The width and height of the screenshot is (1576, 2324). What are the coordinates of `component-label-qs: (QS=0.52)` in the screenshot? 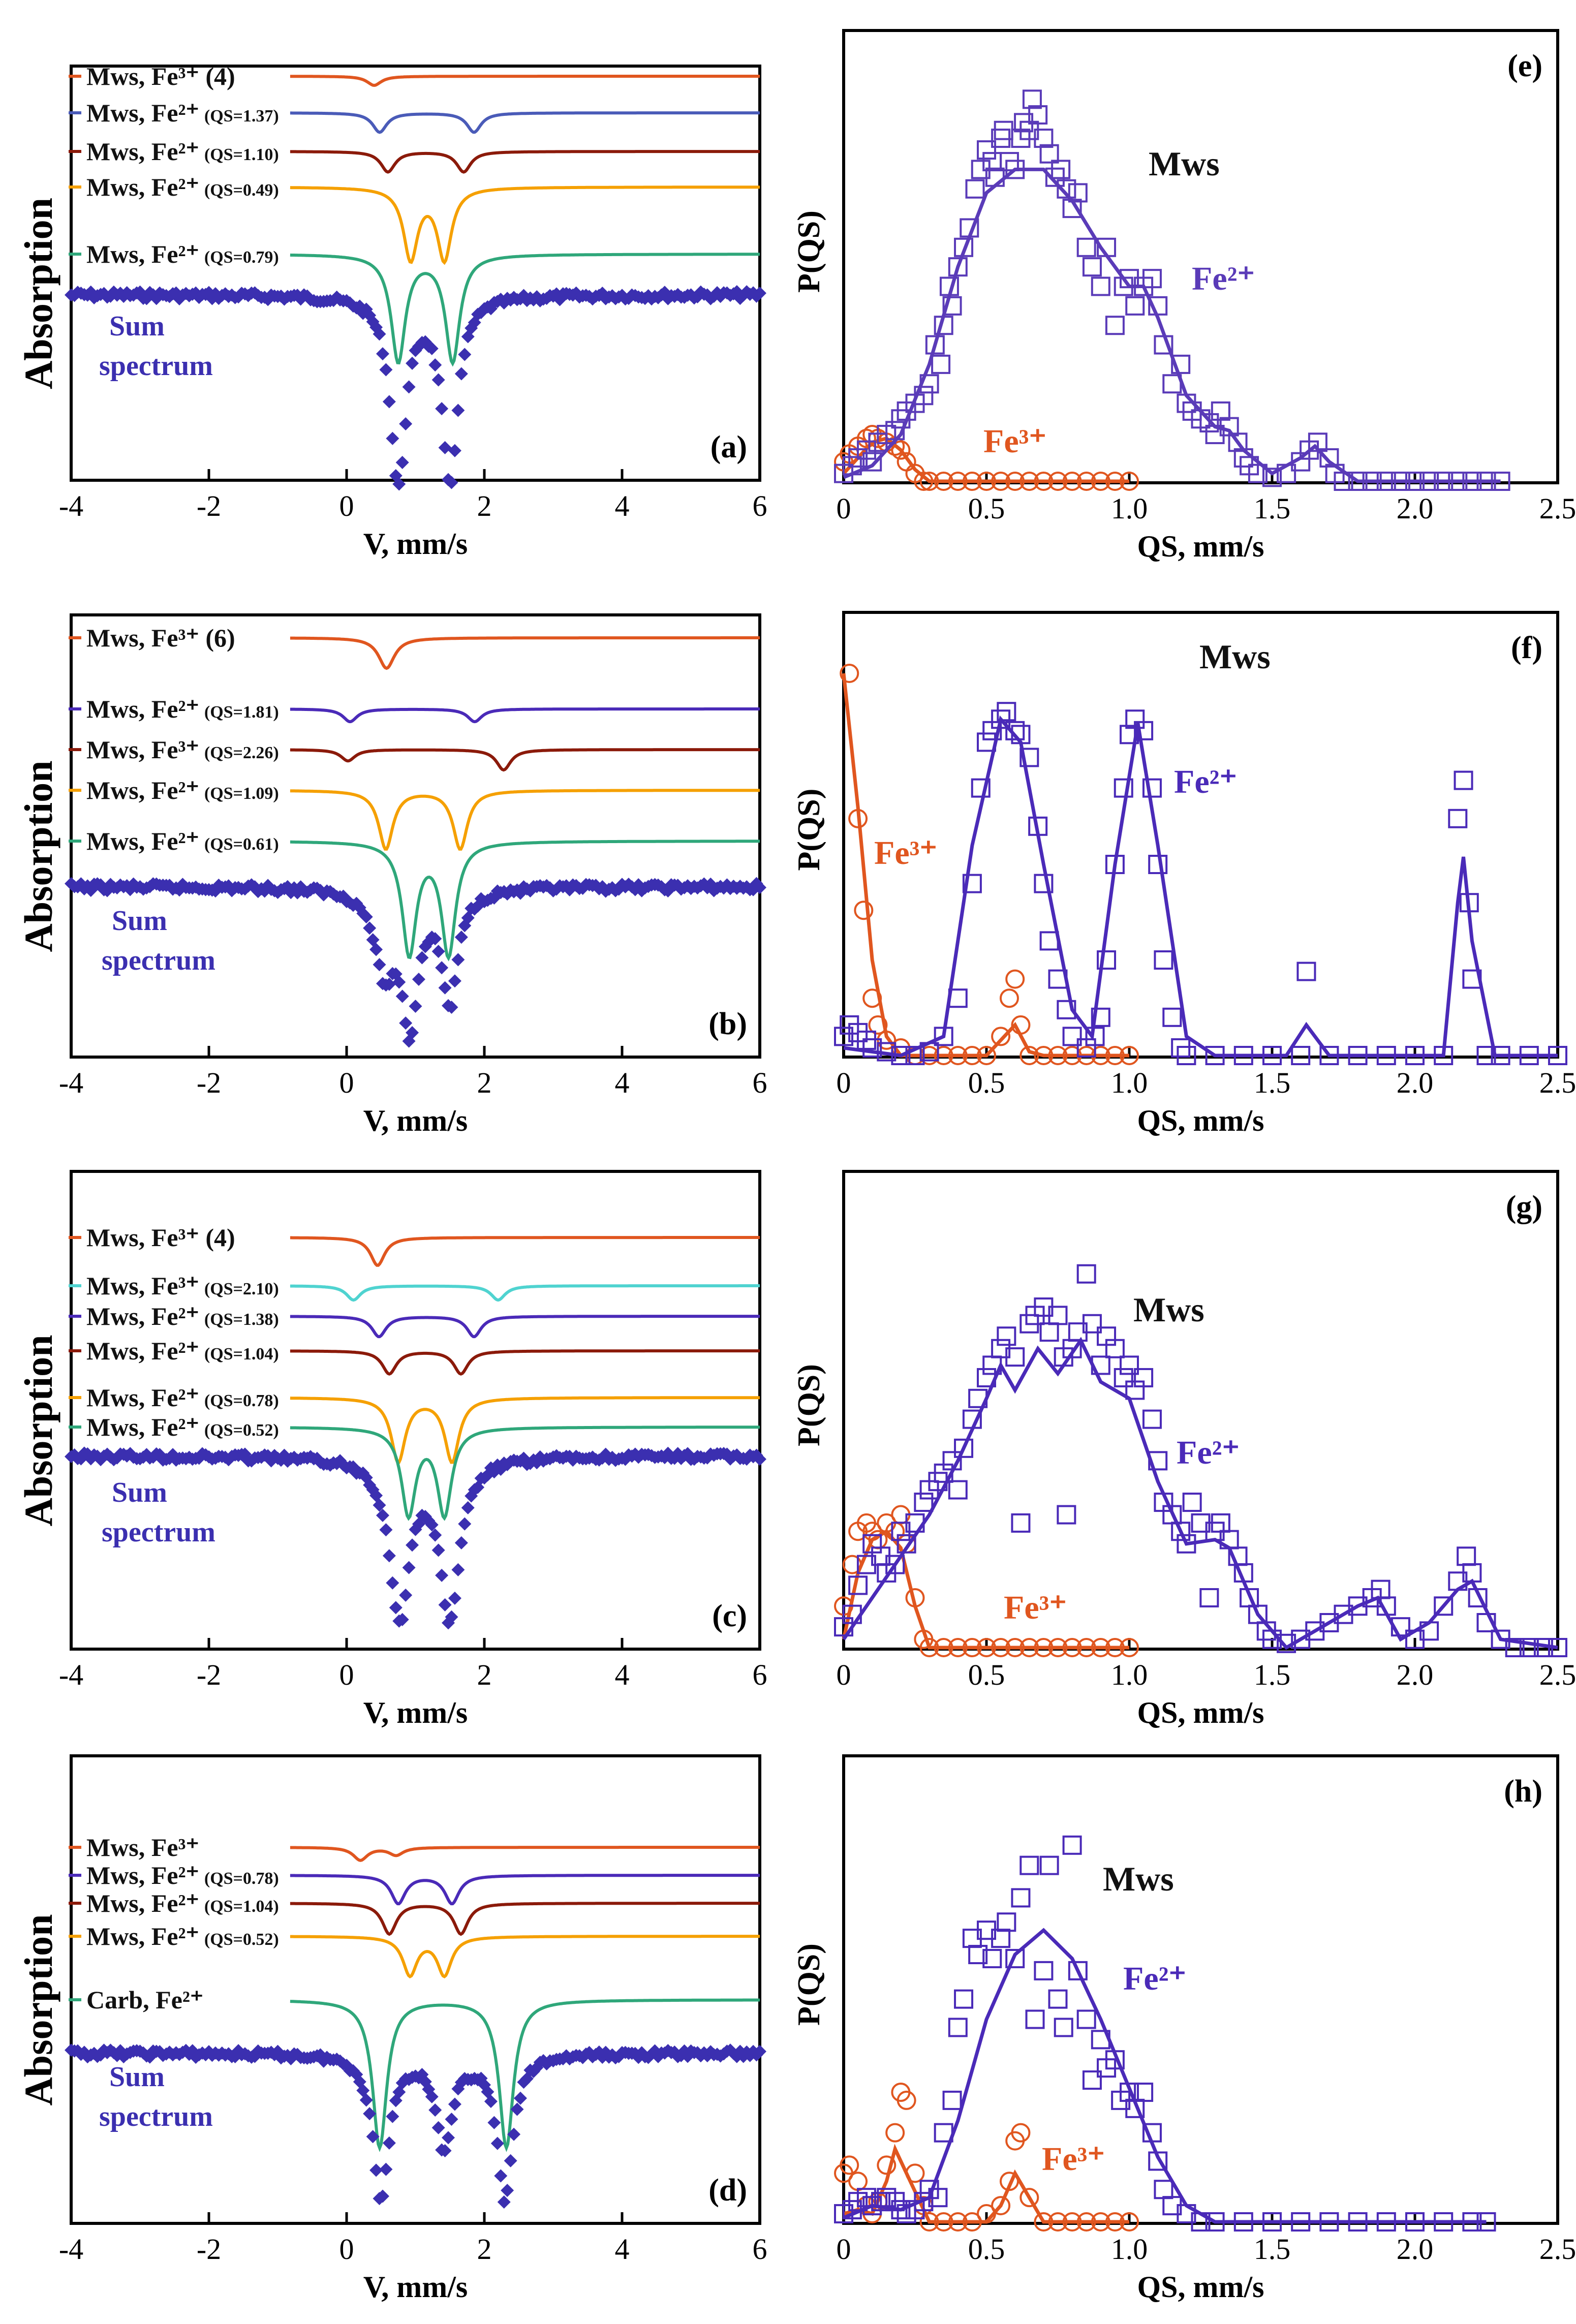 It's located at (242, 1939).